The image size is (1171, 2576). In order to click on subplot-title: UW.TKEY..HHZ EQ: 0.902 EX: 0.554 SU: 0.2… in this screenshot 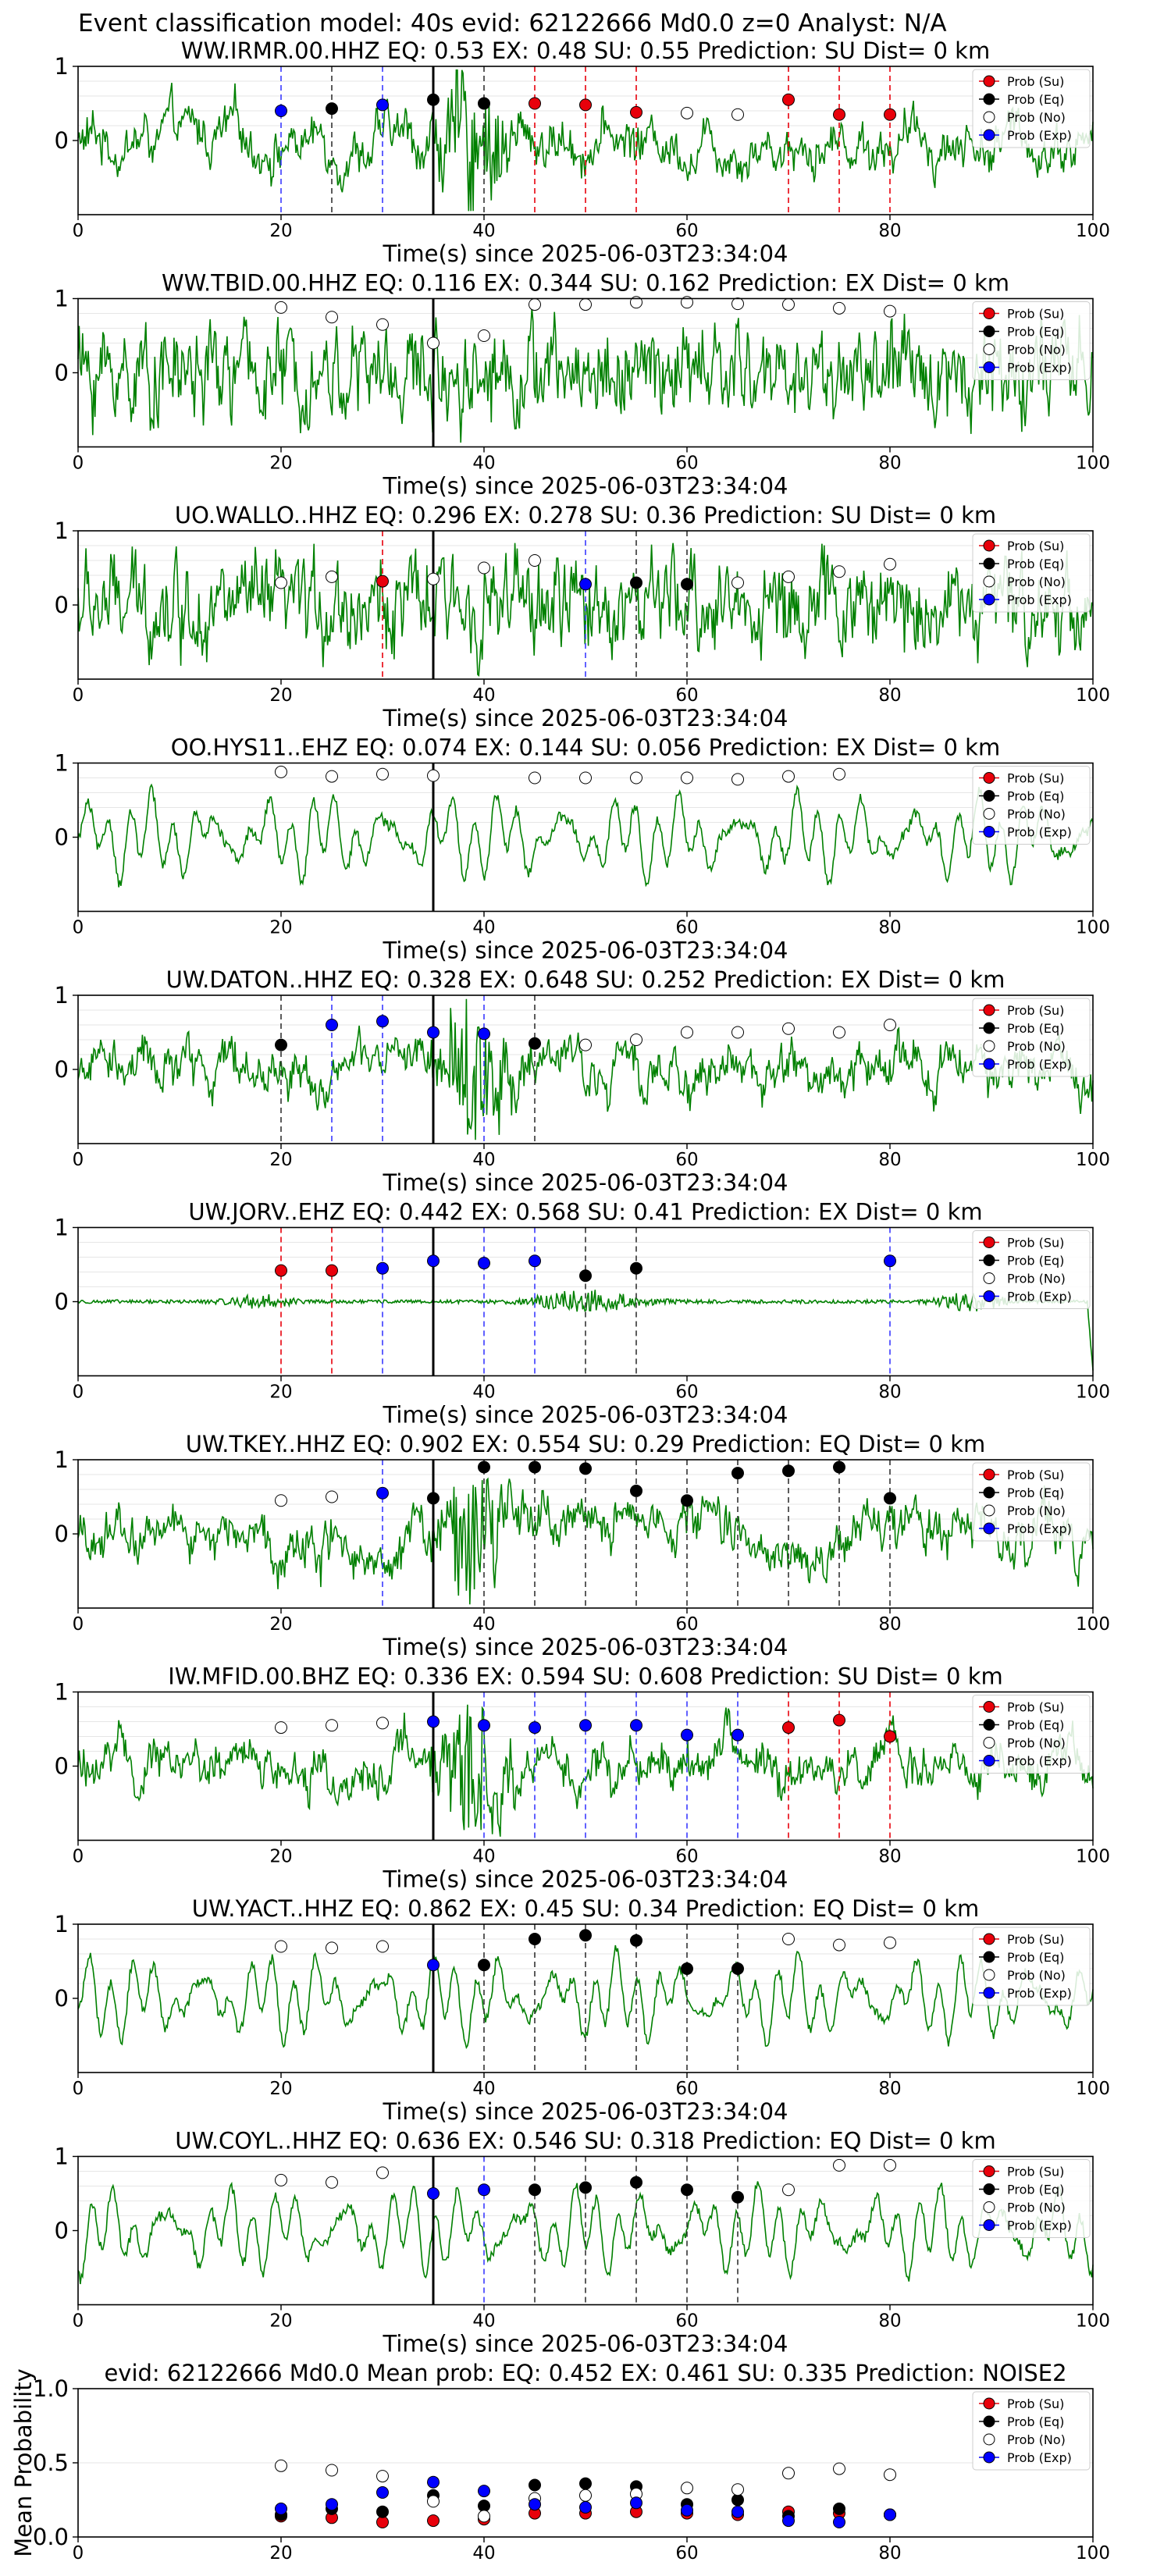, I will do `click(586, 1444)`.